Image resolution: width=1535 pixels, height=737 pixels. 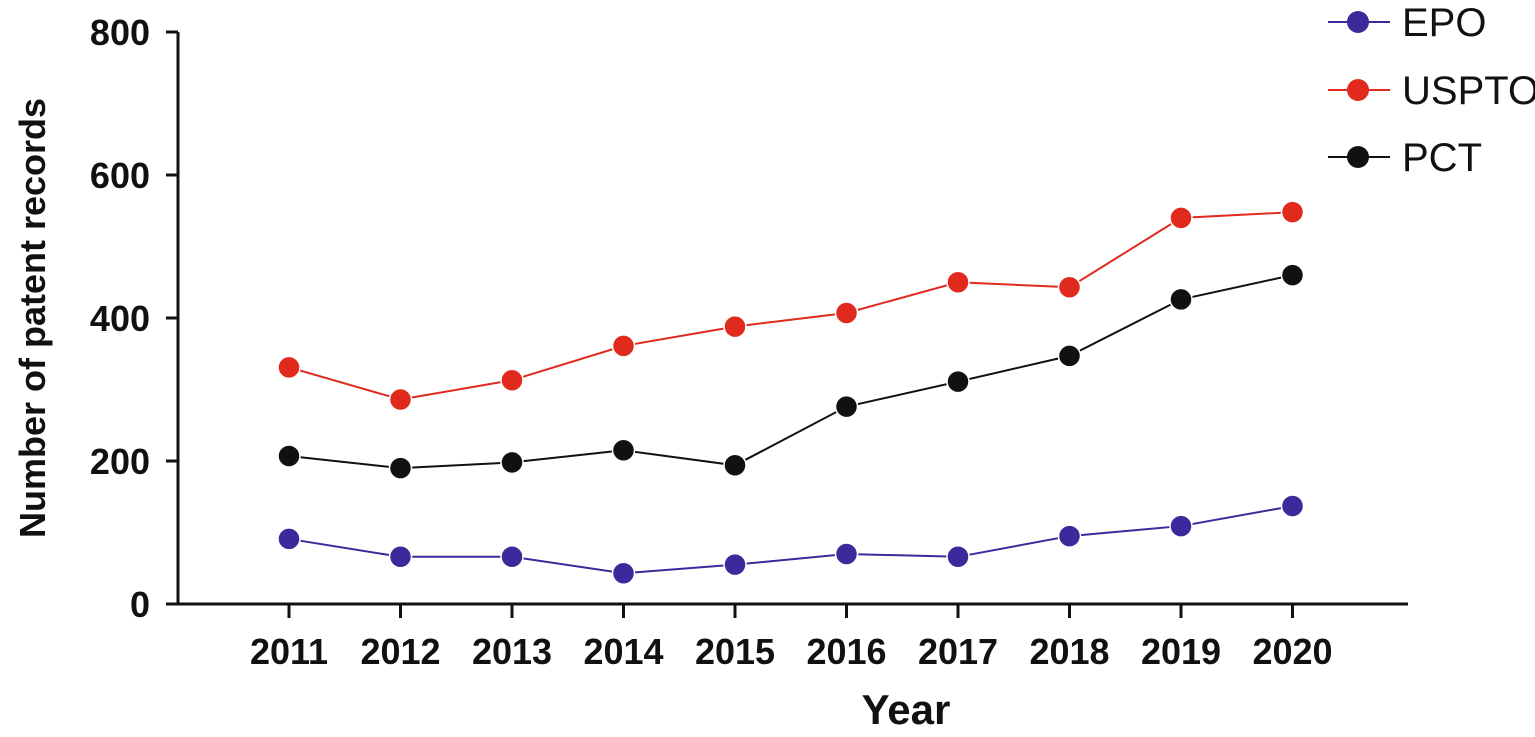 What do you see at coordinates (1444, 23) in the screenshot?
I see `legend-label: EPO` at bounding box center [1444, 23].